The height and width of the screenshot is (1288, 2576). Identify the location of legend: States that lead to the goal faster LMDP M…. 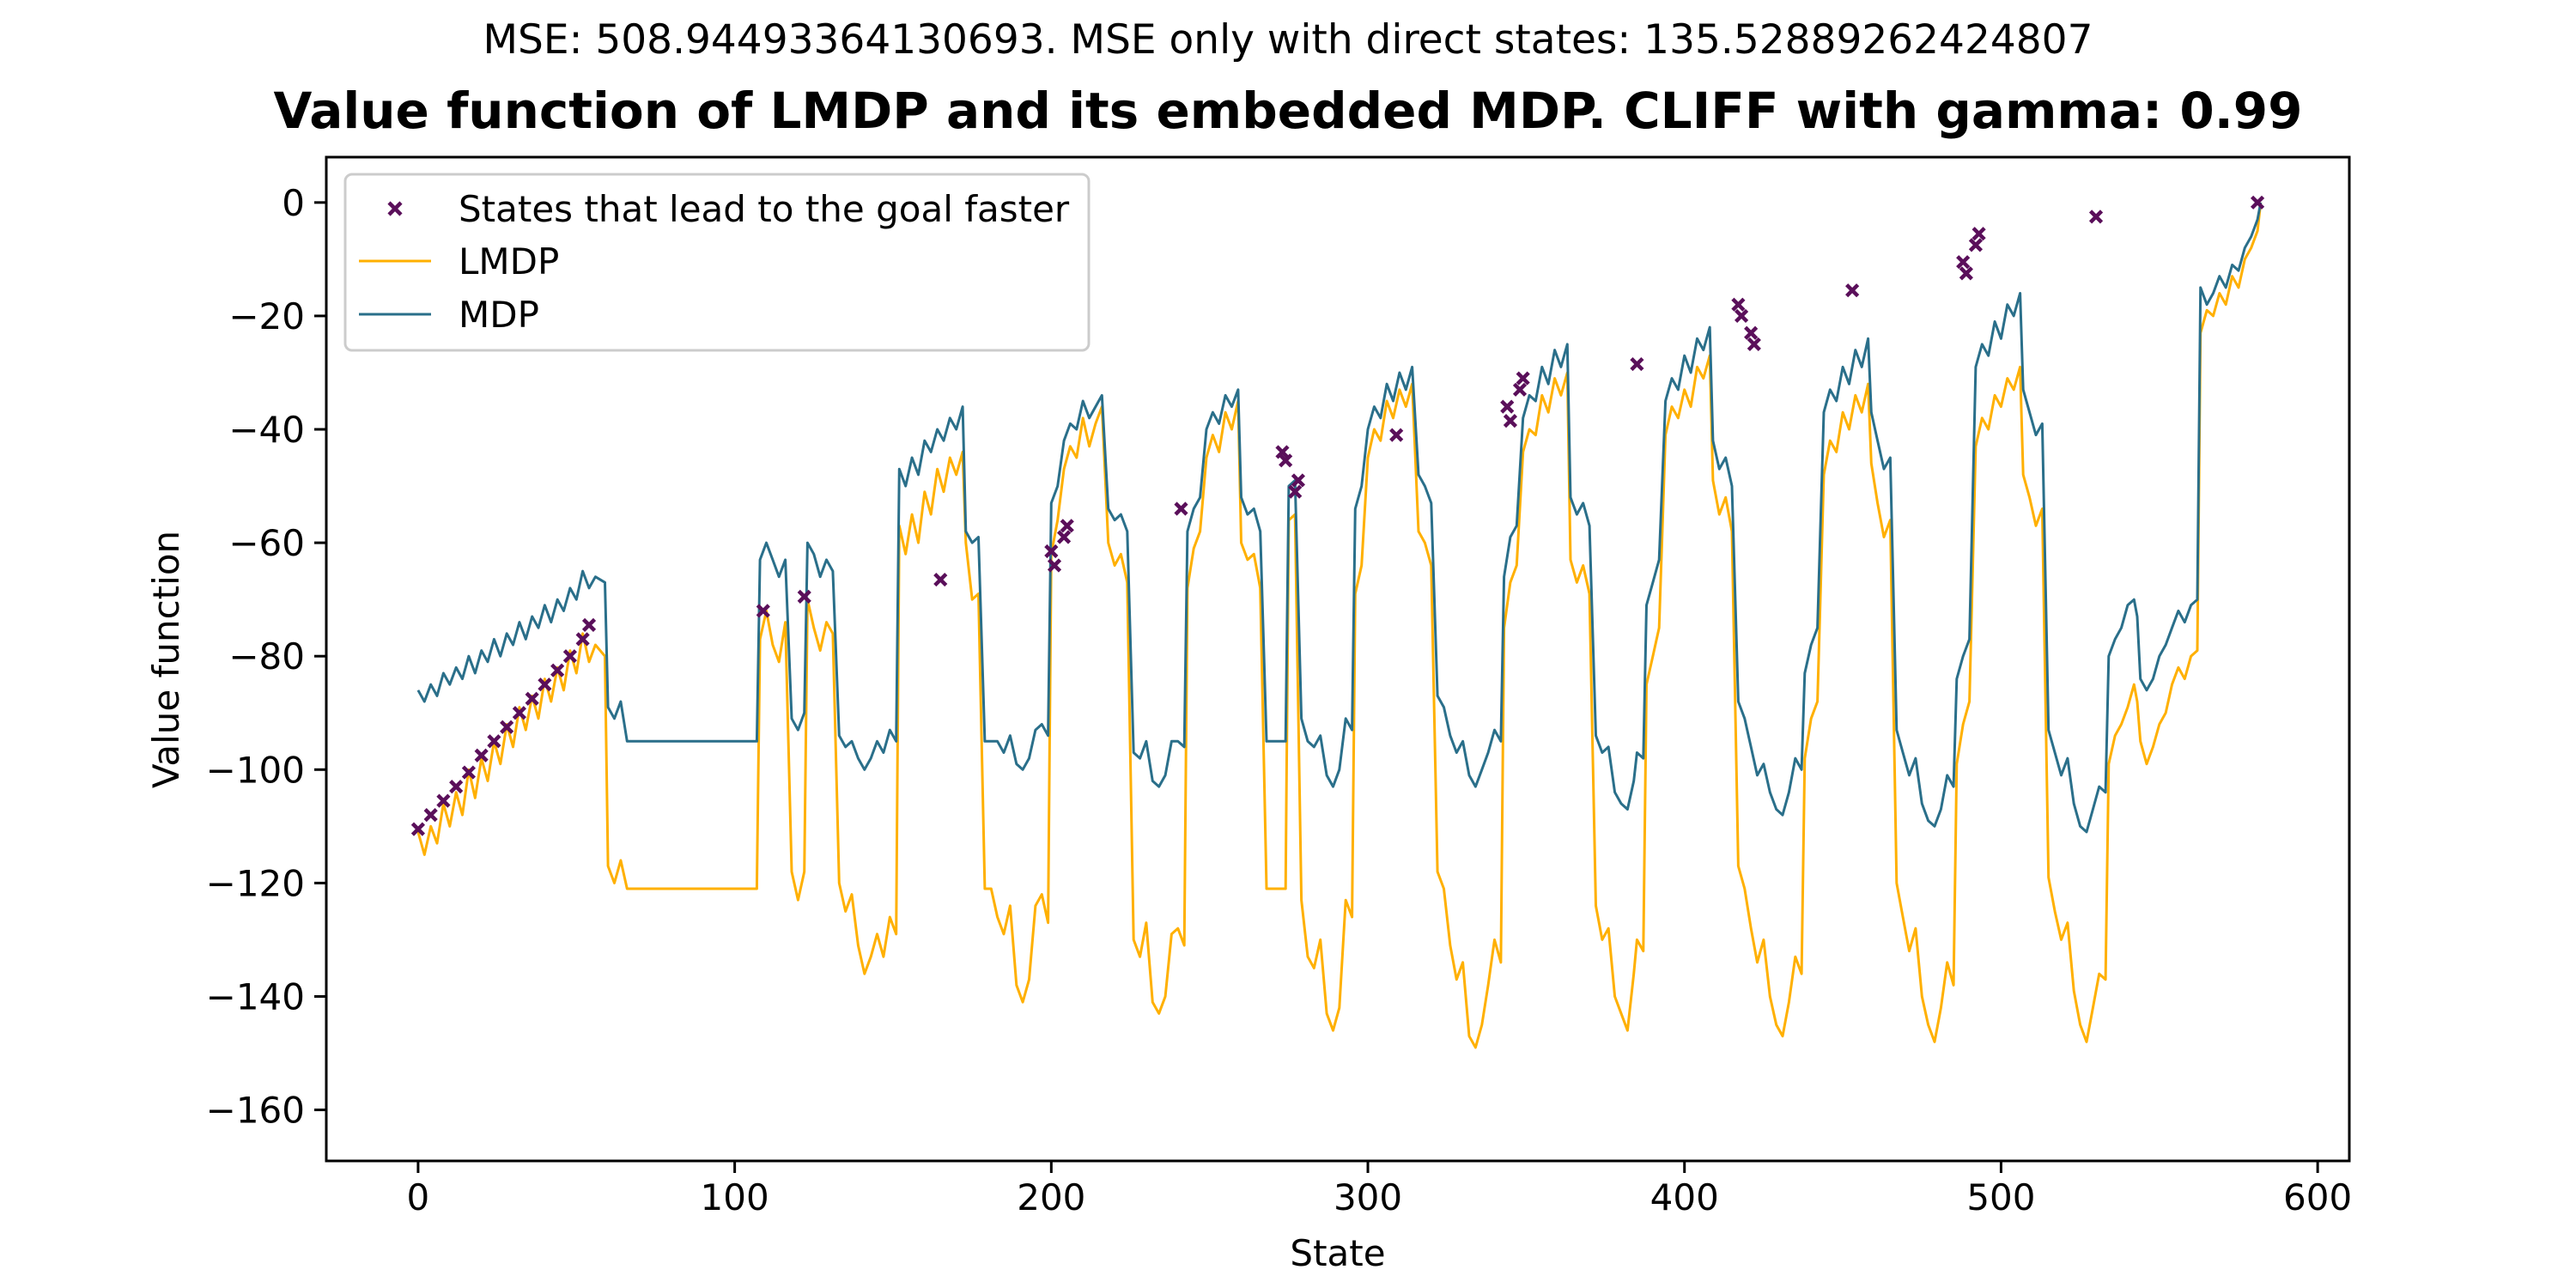
(717, 262).